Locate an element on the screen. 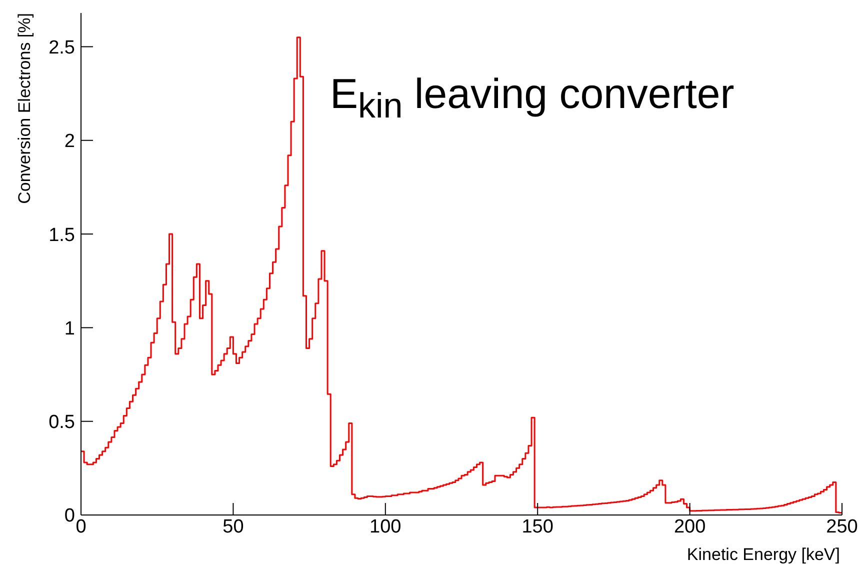 This screenshot has width=858, height=570. y-axis-title: Conversion Electrons [%] is located at coordinates (24, 108).